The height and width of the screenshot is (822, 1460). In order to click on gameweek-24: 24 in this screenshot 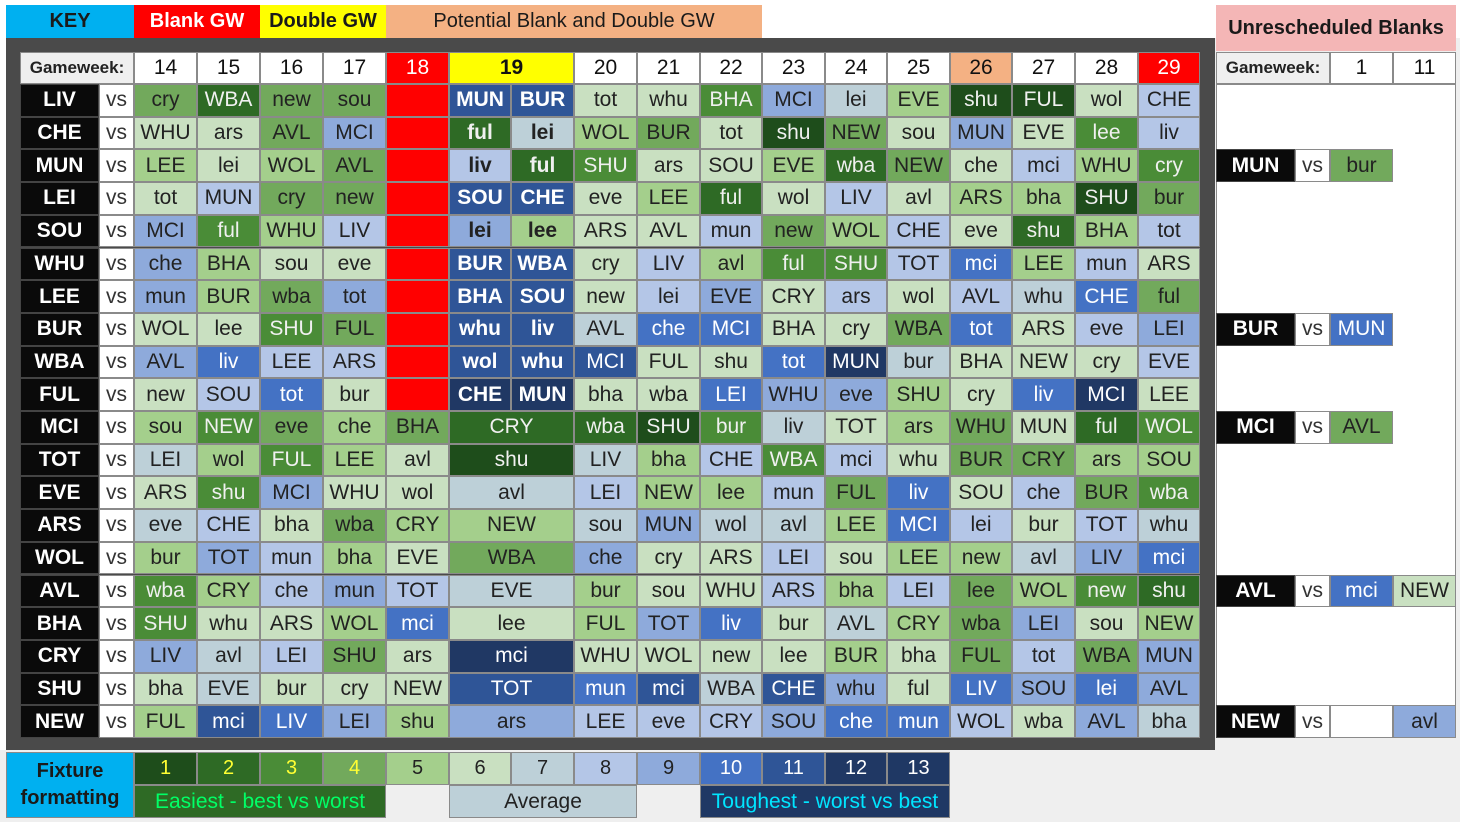, I will do `click(856, 68)`.